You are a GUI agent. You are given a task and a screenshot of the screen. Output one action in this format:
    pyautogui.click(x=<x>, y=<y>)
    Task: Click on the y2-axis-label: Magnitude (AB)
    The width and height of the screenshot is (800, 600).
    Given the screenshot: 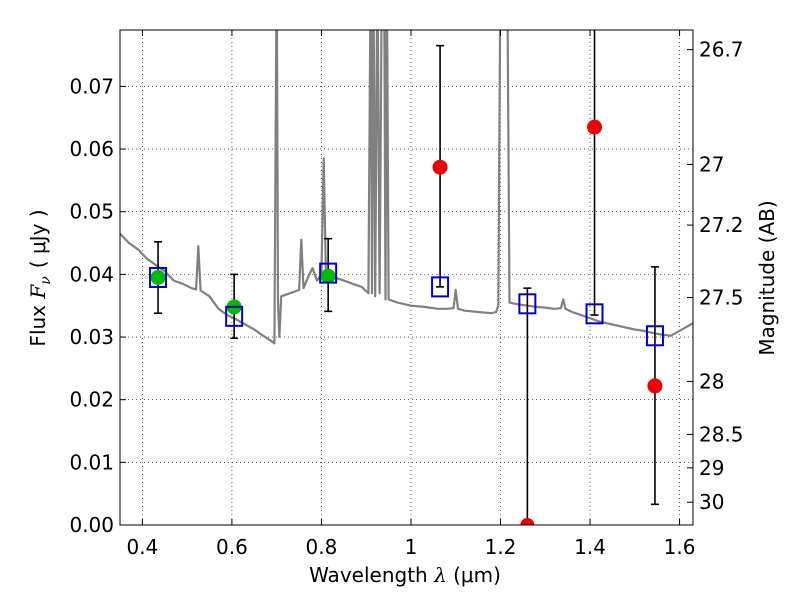 What is the action you would take?
    pyautogui.click(x=767, y=277)
    